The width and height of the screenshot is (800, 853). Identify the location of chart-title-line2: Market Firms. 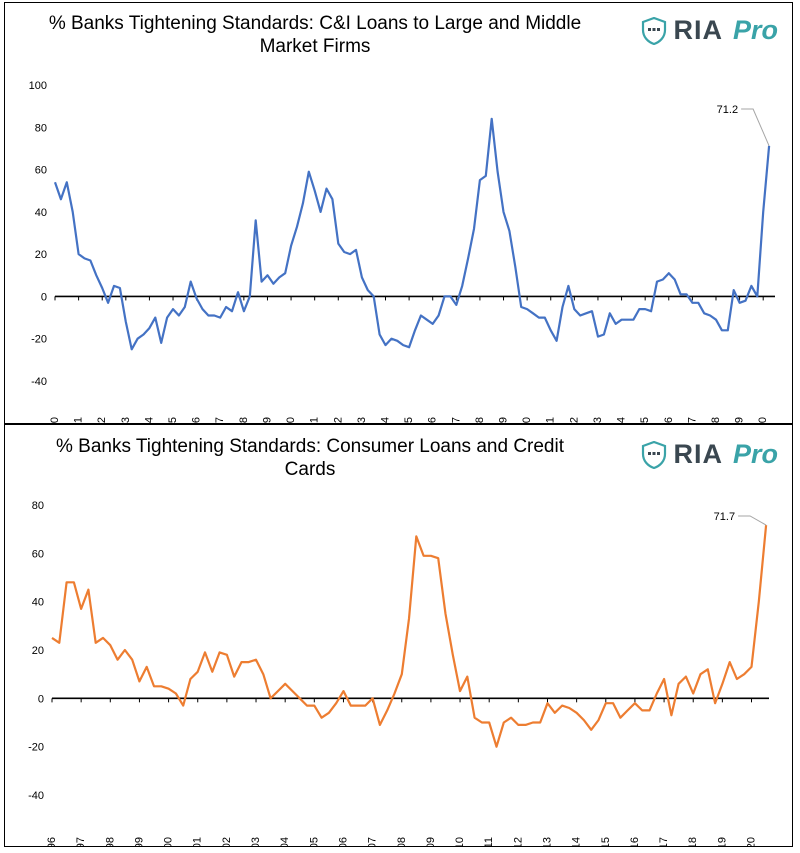
(315, 46).